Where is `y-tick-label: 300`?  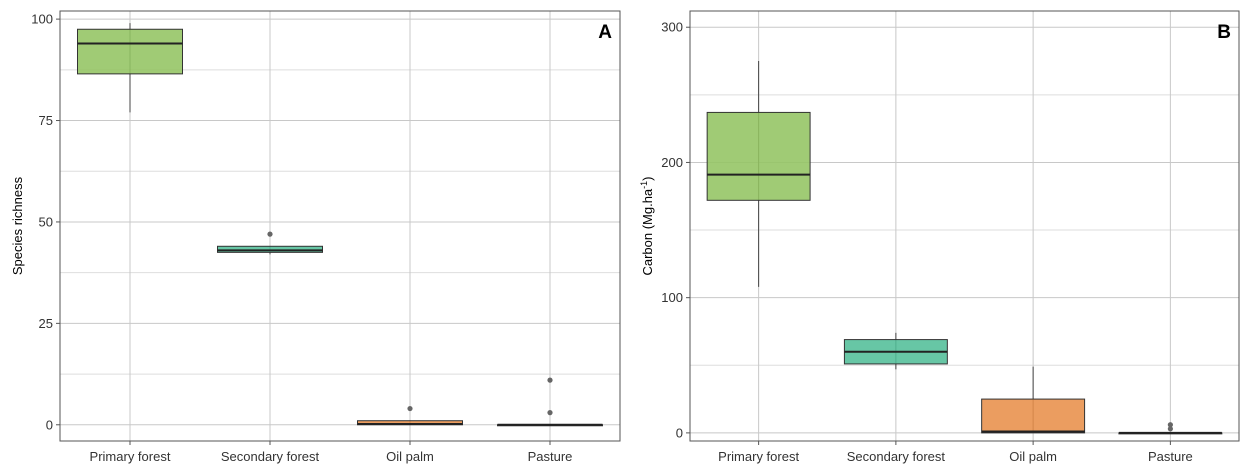
y-tick-label: 300 is located at coordinates (672, 27).